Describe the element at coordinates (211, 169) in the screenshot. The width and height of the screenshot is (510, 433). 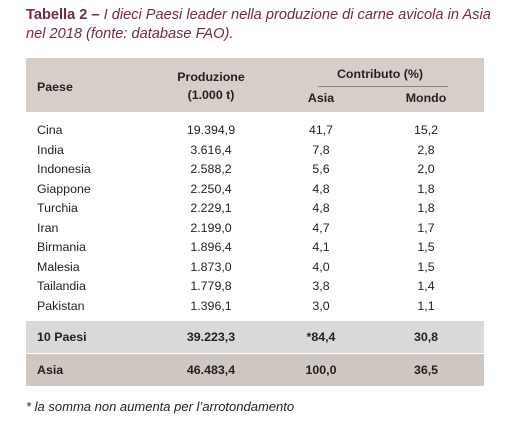
I see `cell-produzione: 2.588,2` at that location.